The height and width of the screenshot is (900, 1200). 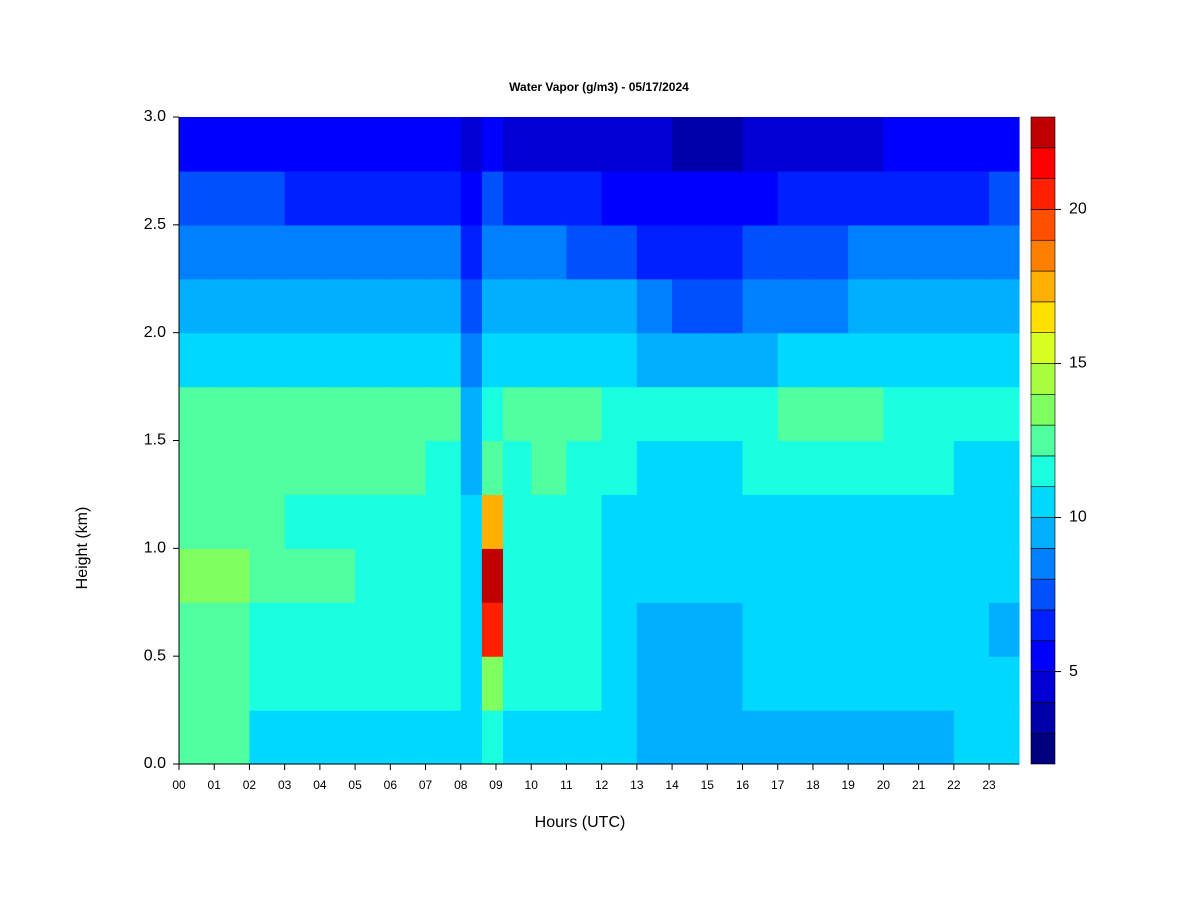 I want to click on y-tick-label: 1.0, so click(x=155, y=548).